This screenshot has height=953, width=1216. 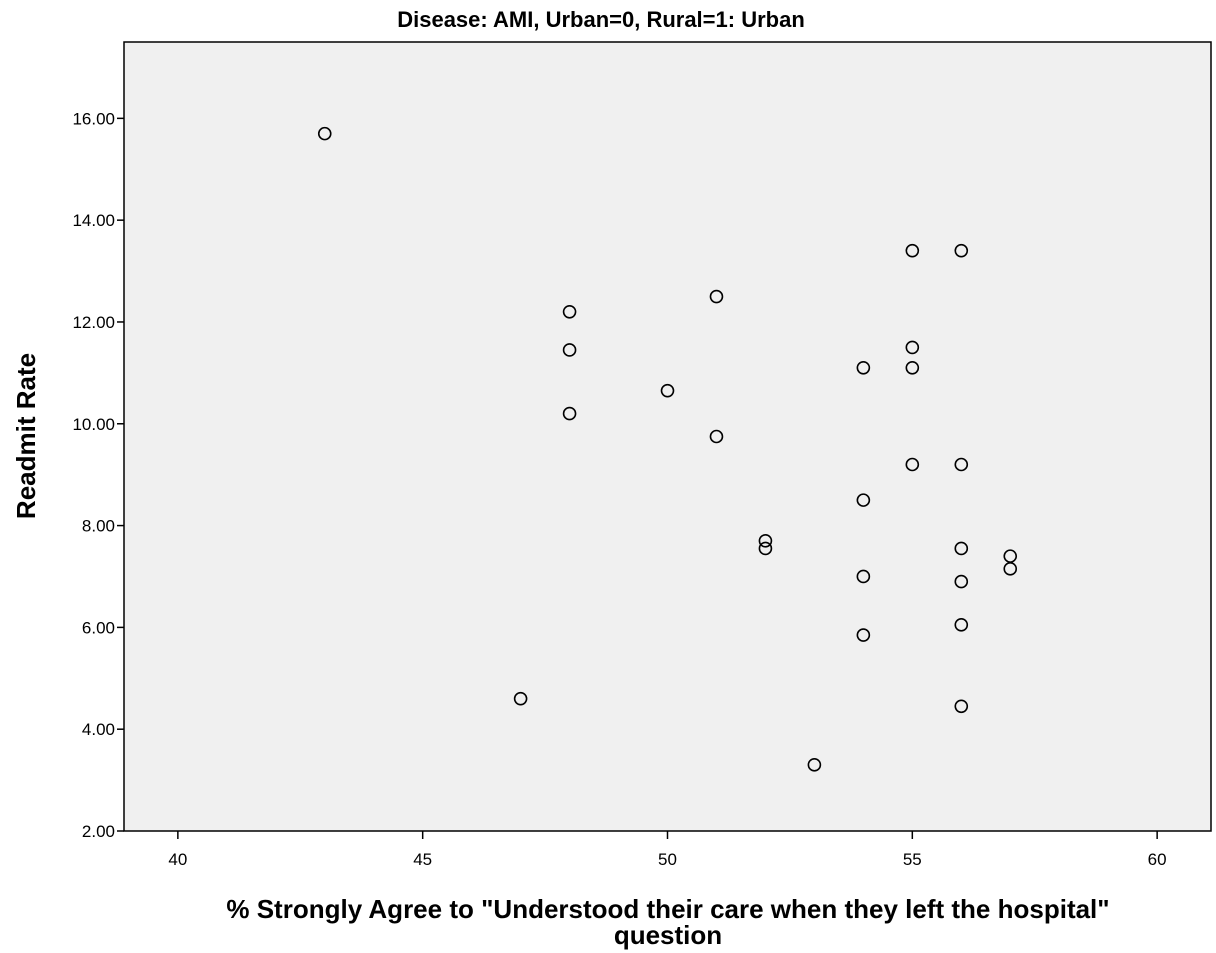 I want to click on y-tick-label: 8.00, so click(x=98, y=526).